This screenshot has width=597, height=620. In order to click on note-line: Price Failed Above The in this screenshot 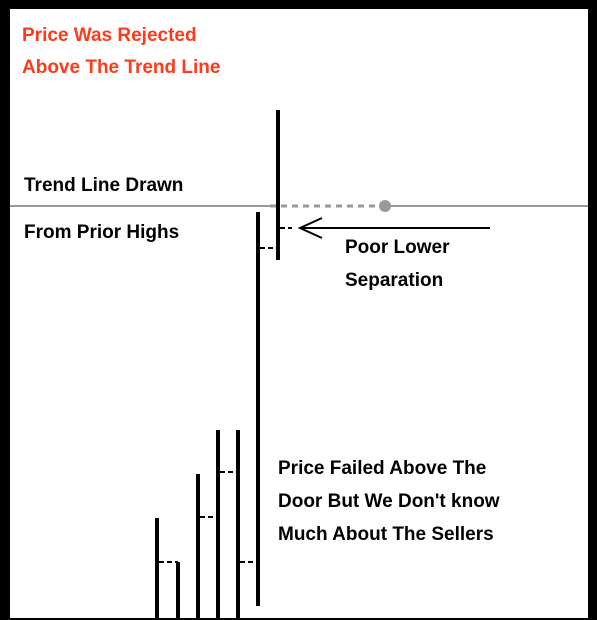, I will do `click(382, 468)`.